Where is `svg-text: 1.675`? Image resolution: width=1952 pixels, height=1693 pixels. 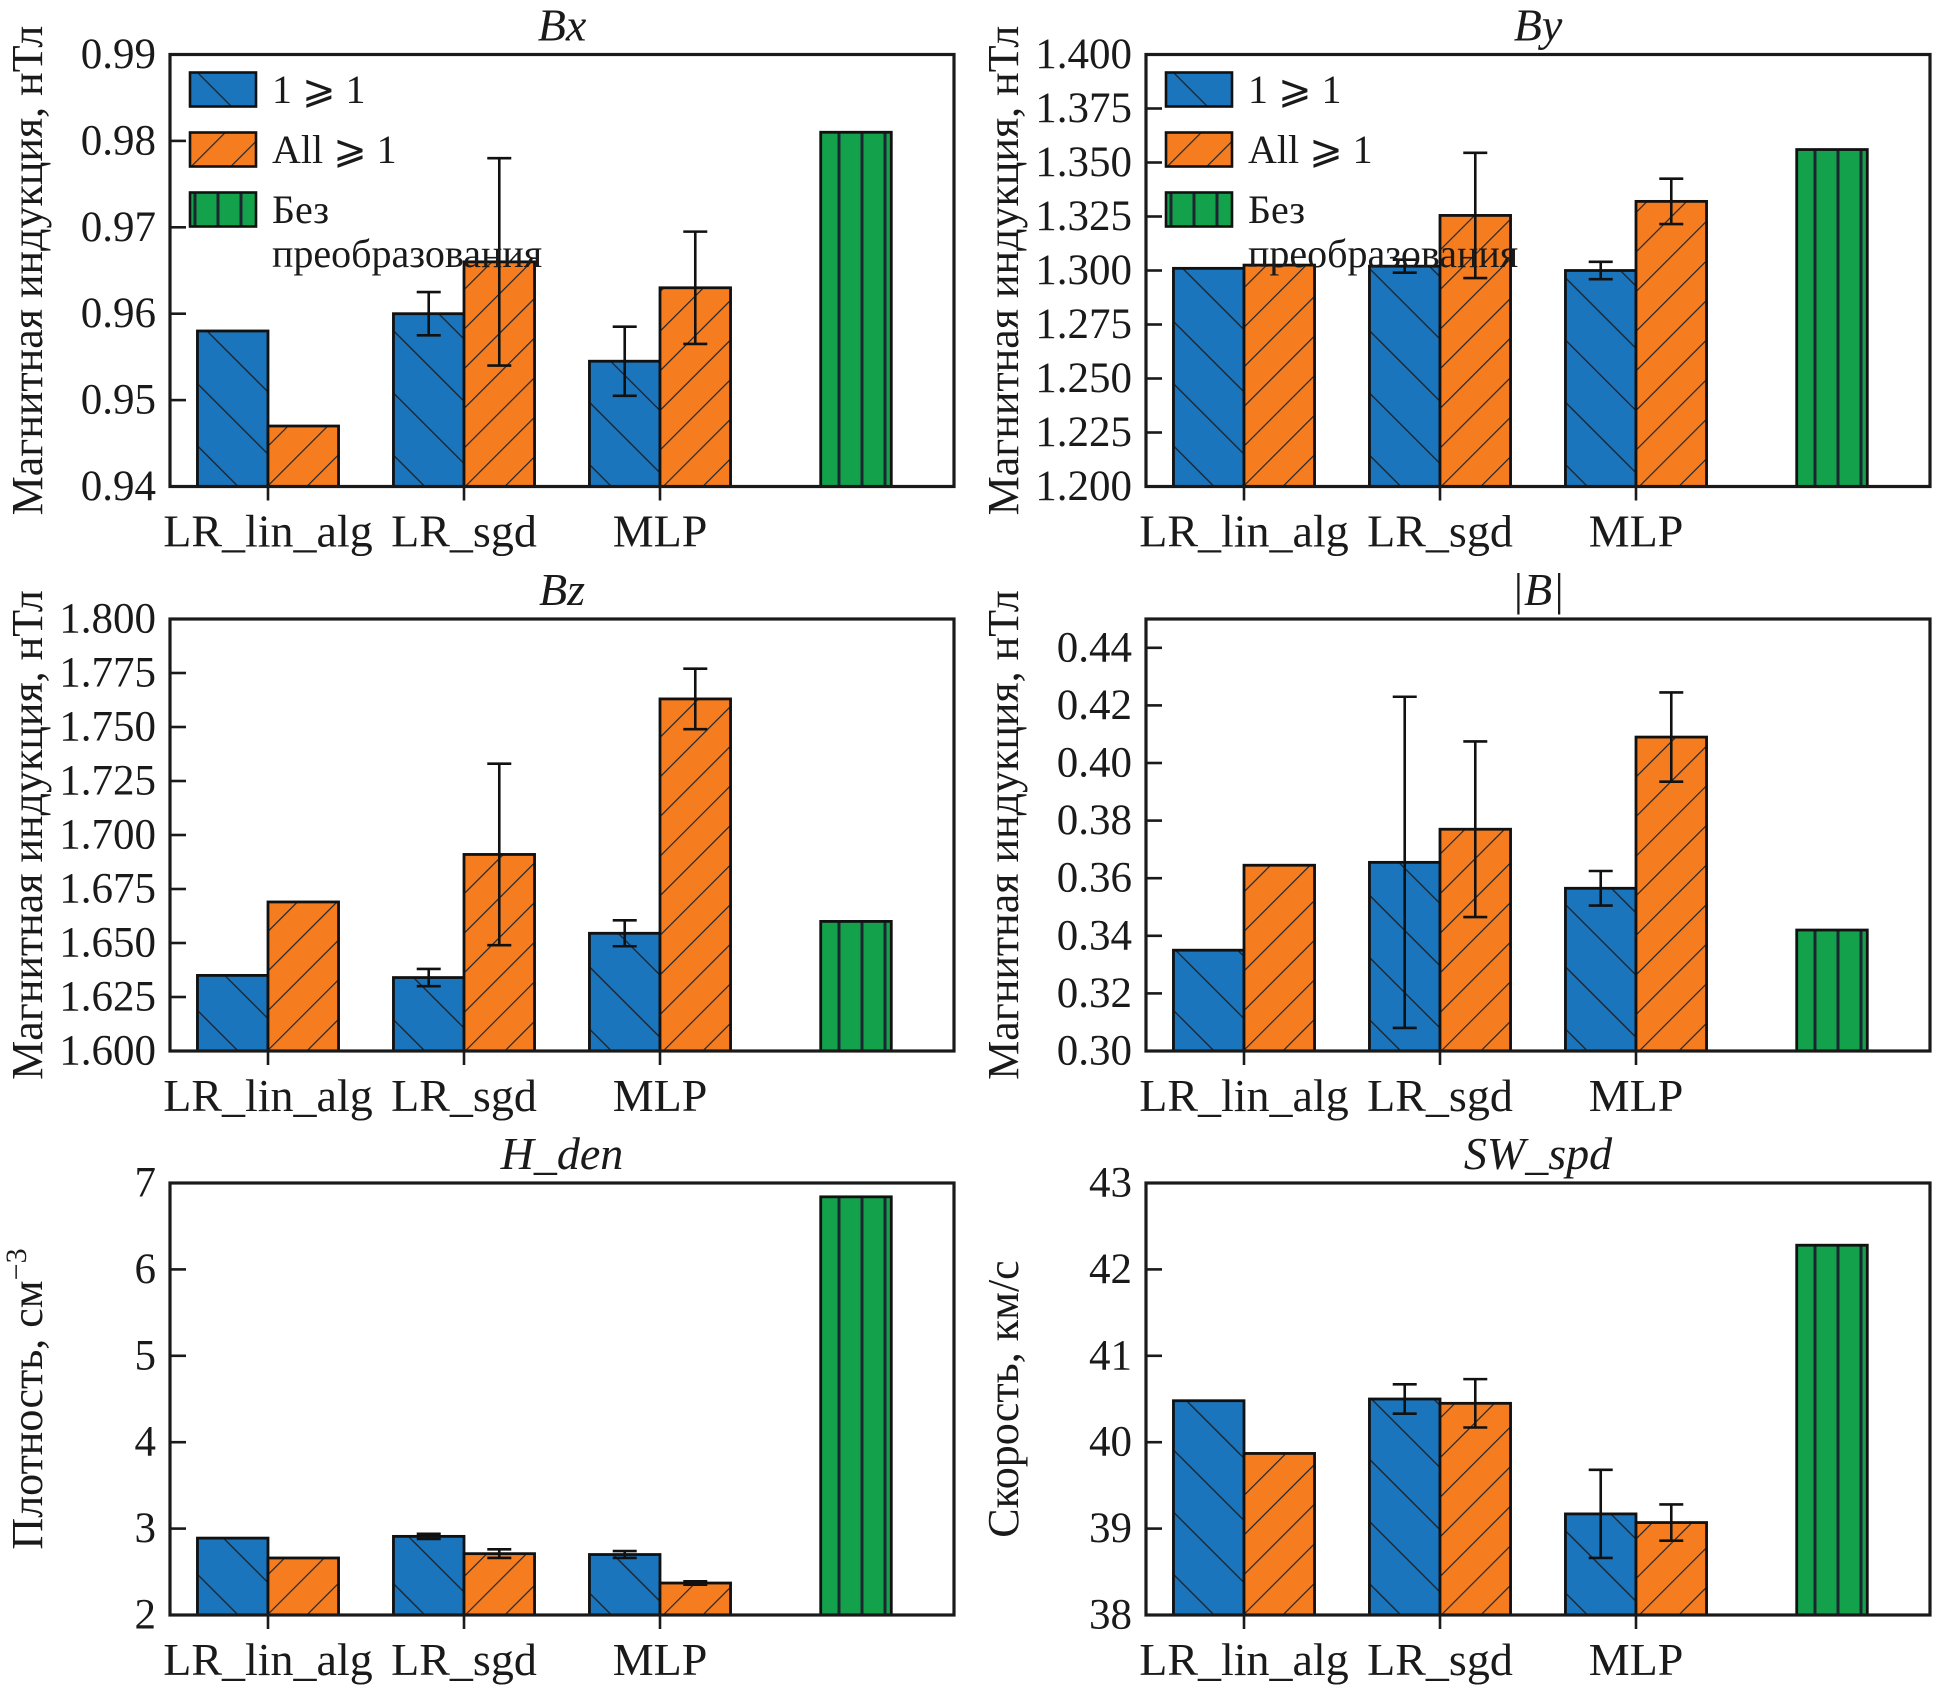
svg-text: 1.675 is located at coordinates (107, 889).